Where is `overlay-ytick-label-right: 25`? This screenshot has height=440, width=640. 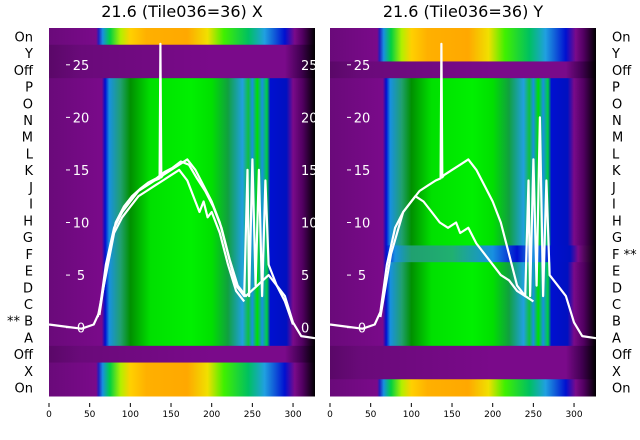 overlay-ytick-label-right: 25 is located at coordinates (309, 66).